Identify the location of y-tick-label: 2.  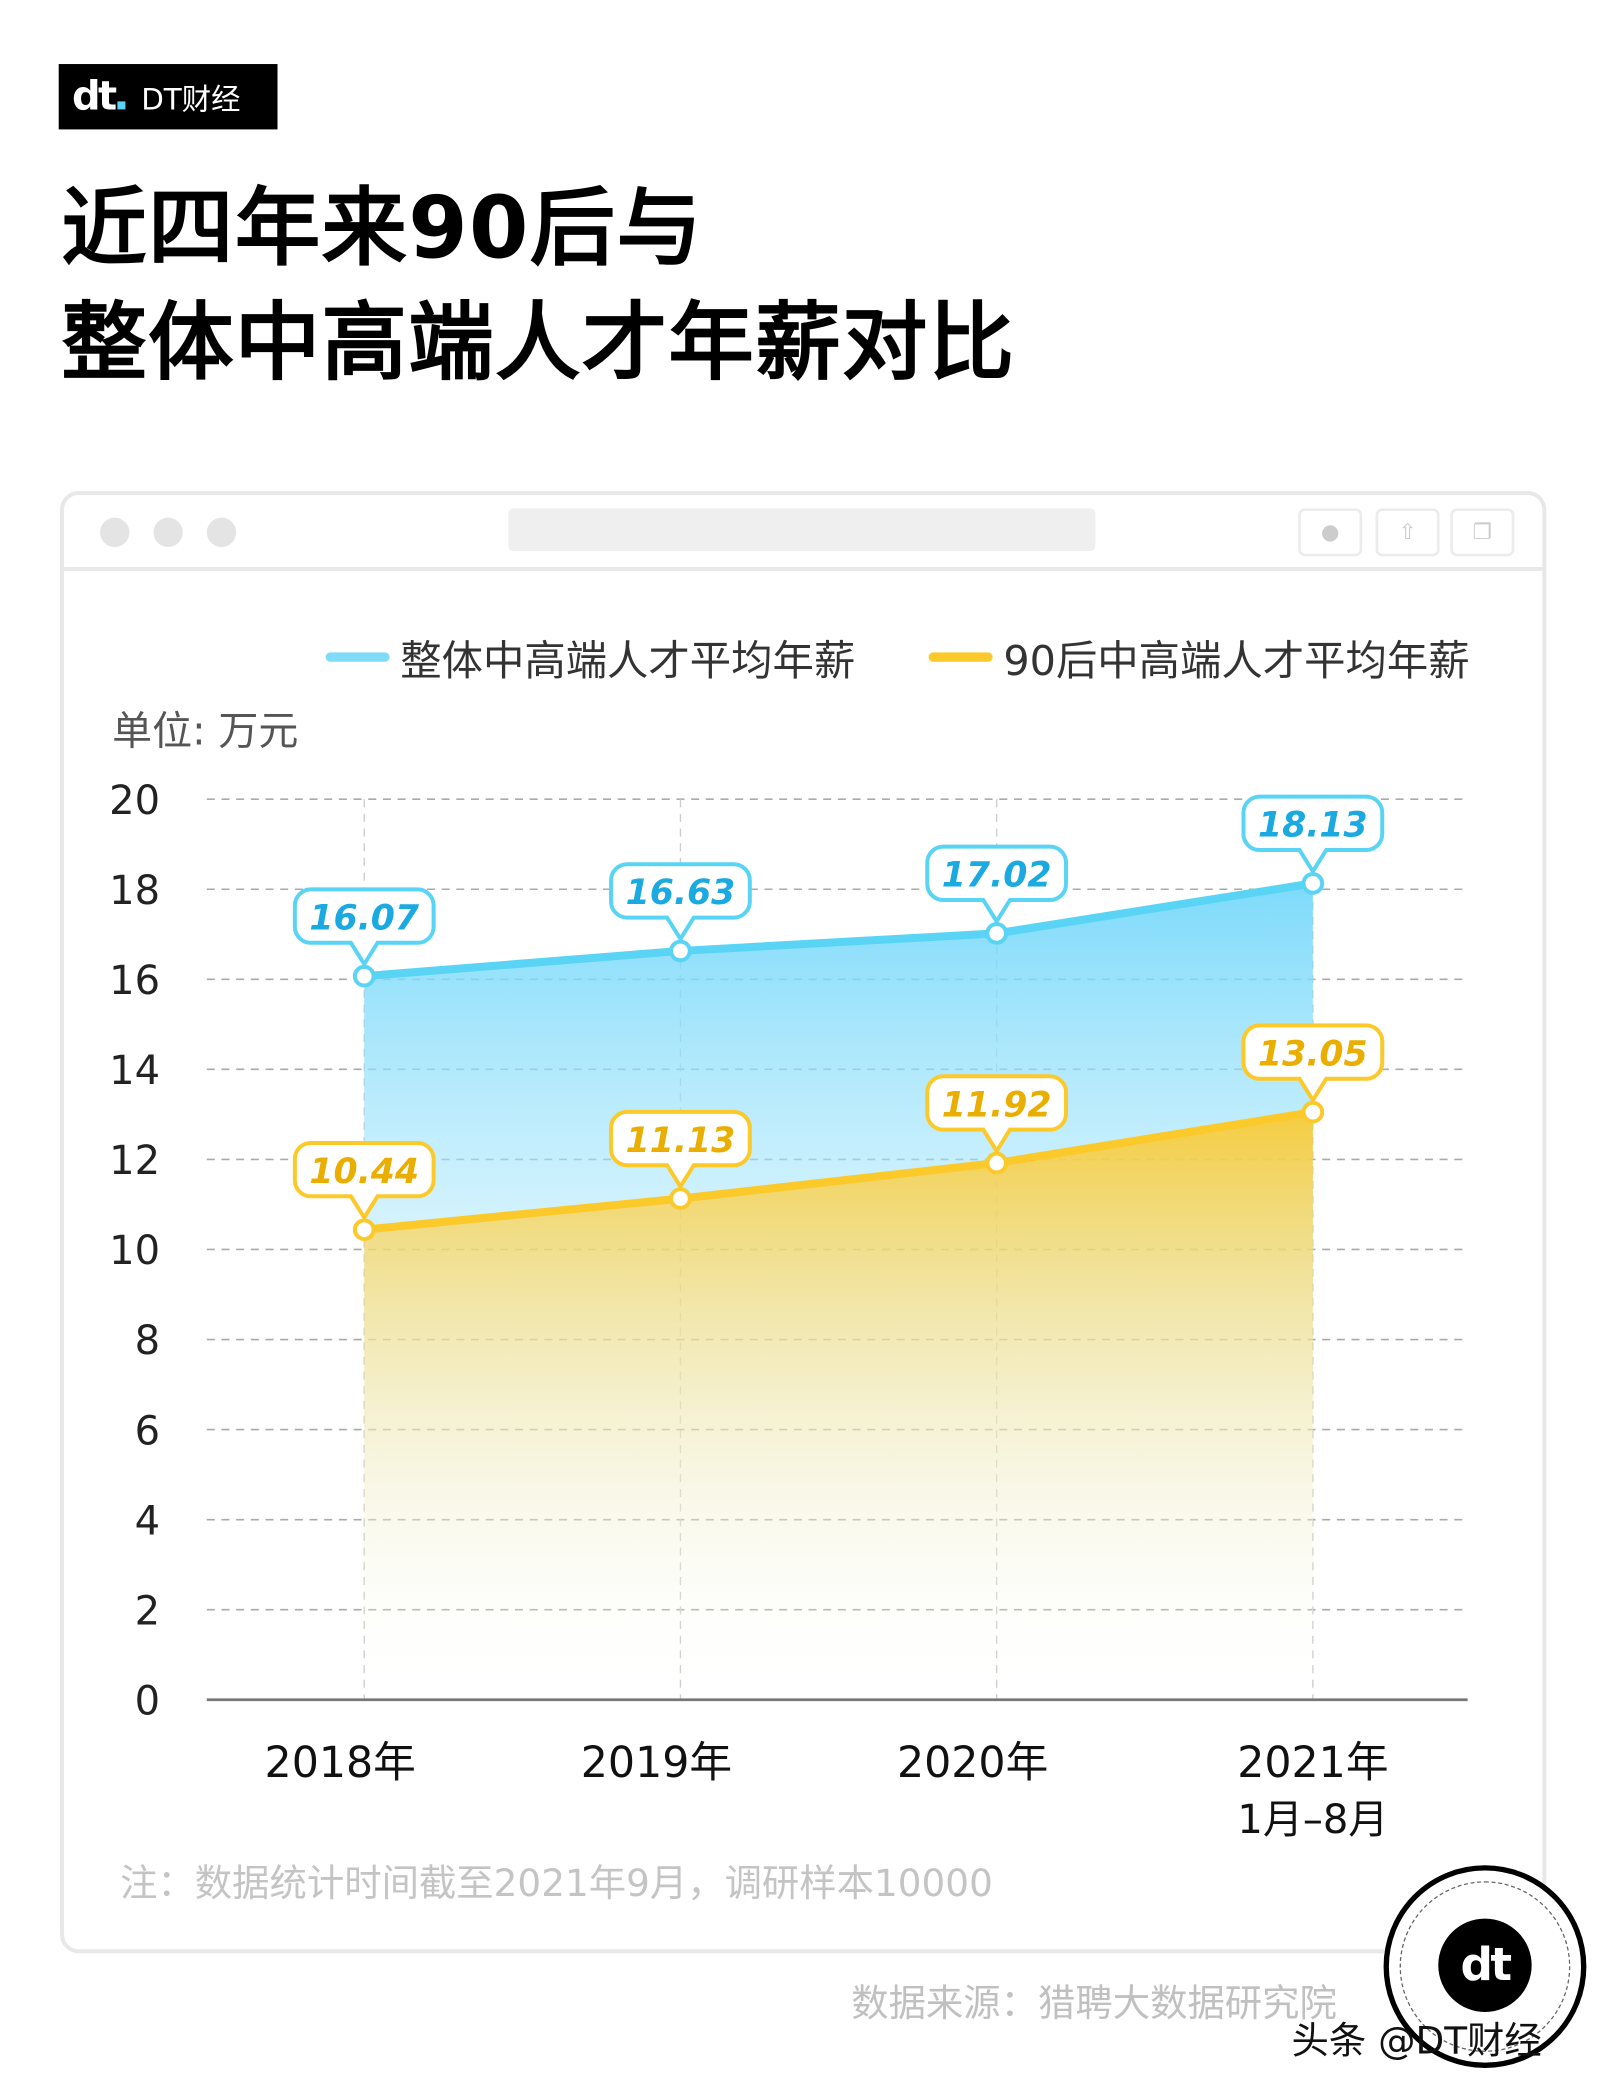
(147, 1611).